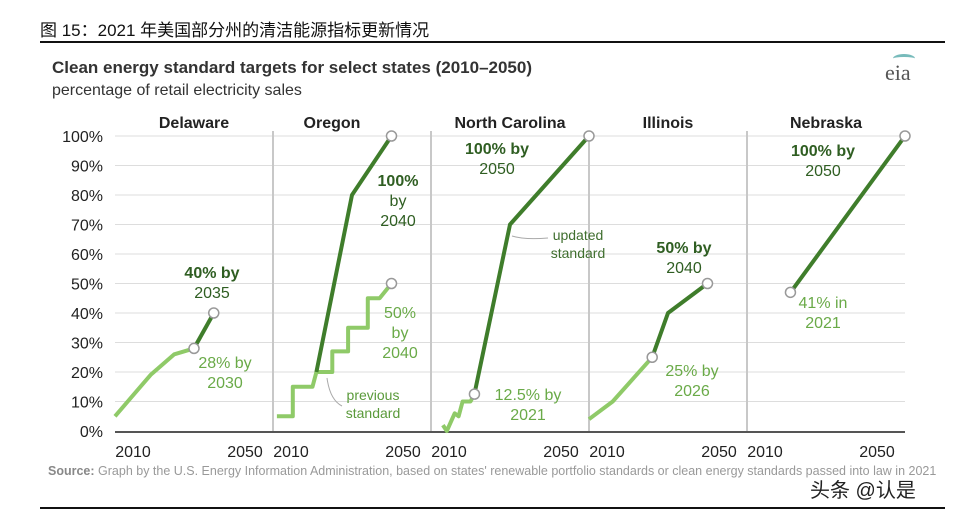 This screenshot has height=513, width=953. What do you see at coordinates (87, 255) in the screenshot?
I see `y-tick-label: 60%` at bounding box center [87, 255].